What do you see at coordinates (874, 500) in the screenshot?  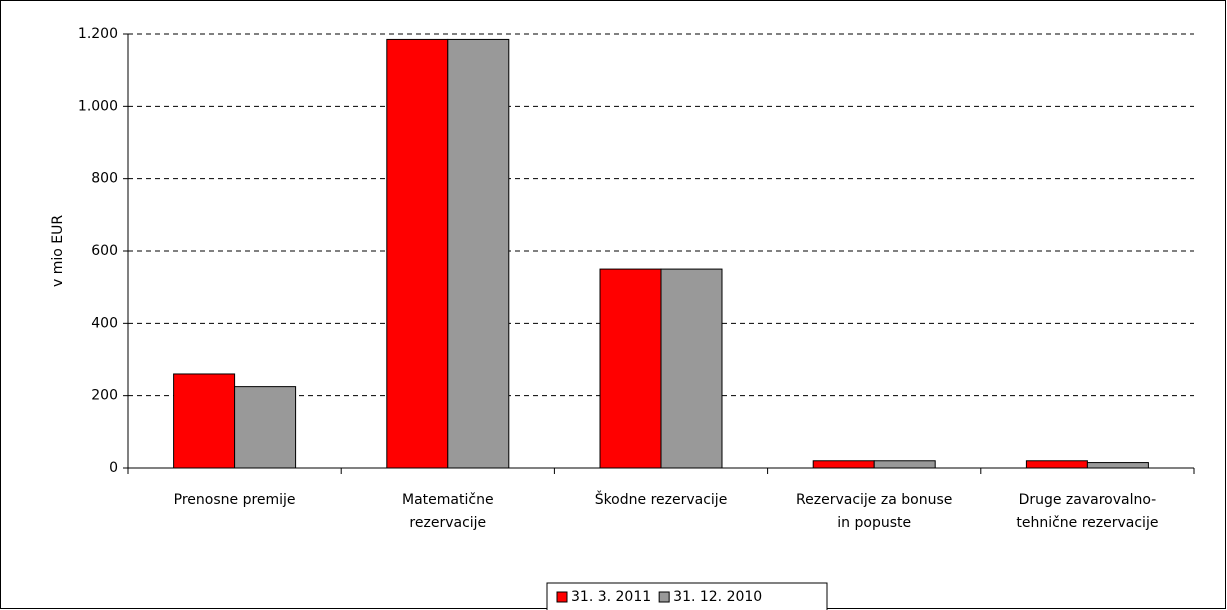 I see `x-tick-label: Rezervacije za bonuse` at bounding box center [874, 500].